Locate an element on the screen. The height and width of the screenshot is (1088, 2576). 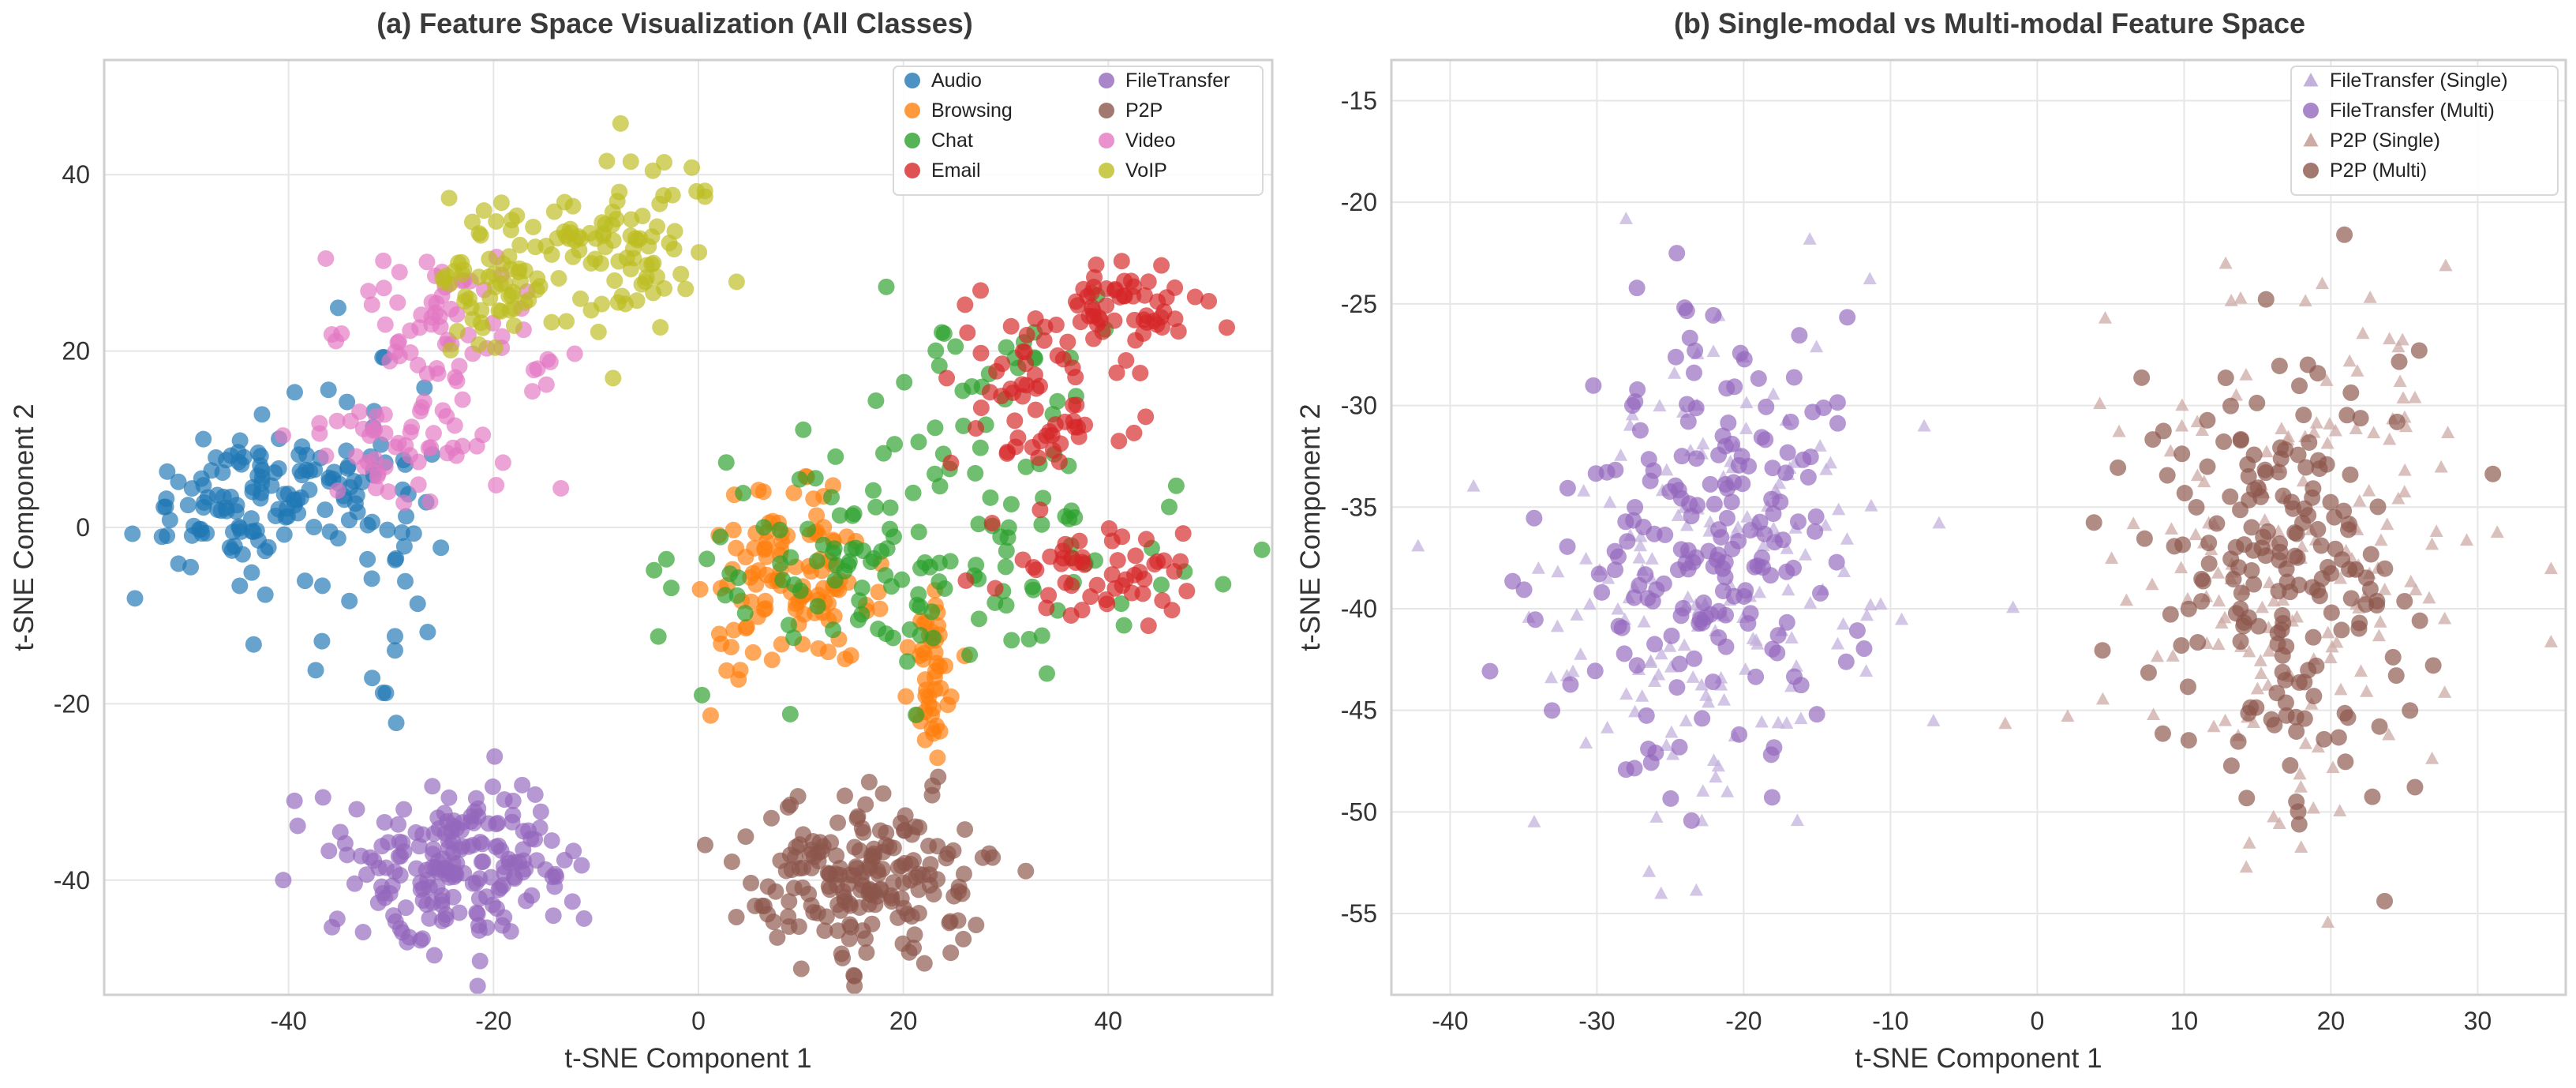
panel-b-xtick-label: -10 is located at coordinates (1890, 1021).